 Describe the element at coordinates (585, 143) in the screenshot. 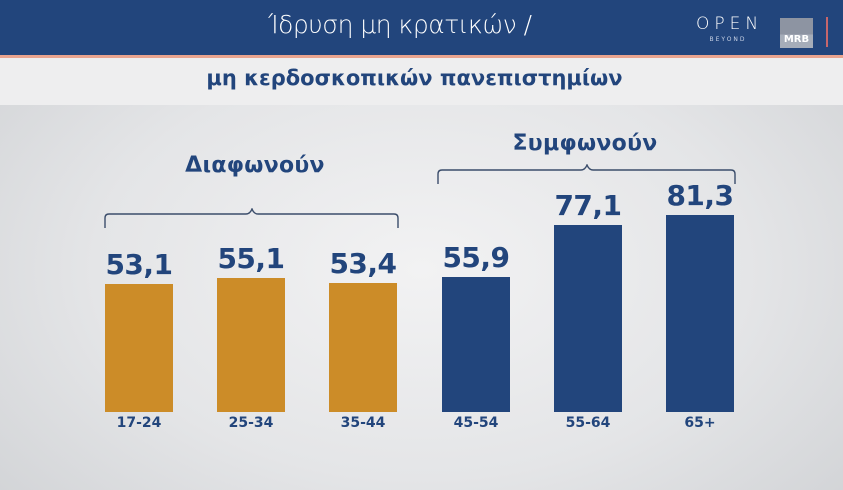

I see `group-label-agree: Συμφωνούν` at that location.